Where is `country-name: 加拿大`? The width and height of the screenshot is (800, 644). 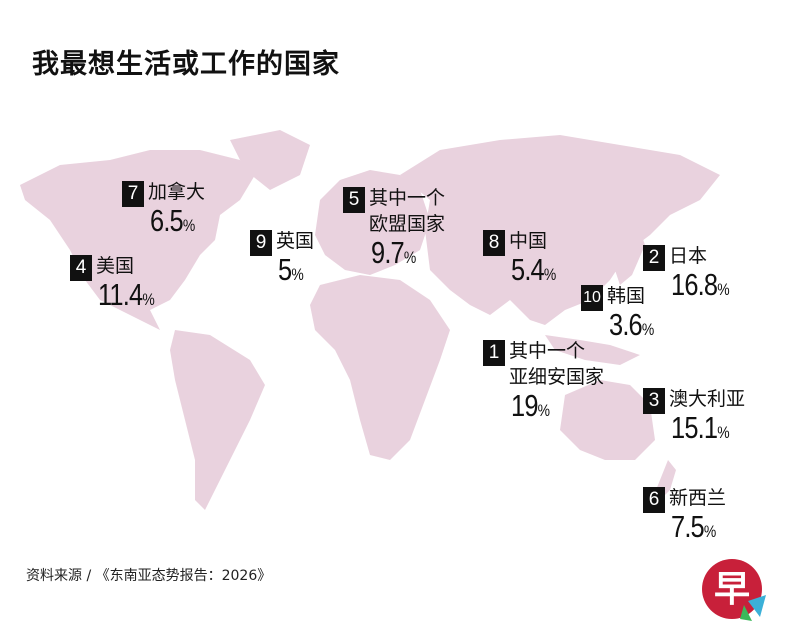 country-name: 加拿大 is located at coordinates (177, 192).